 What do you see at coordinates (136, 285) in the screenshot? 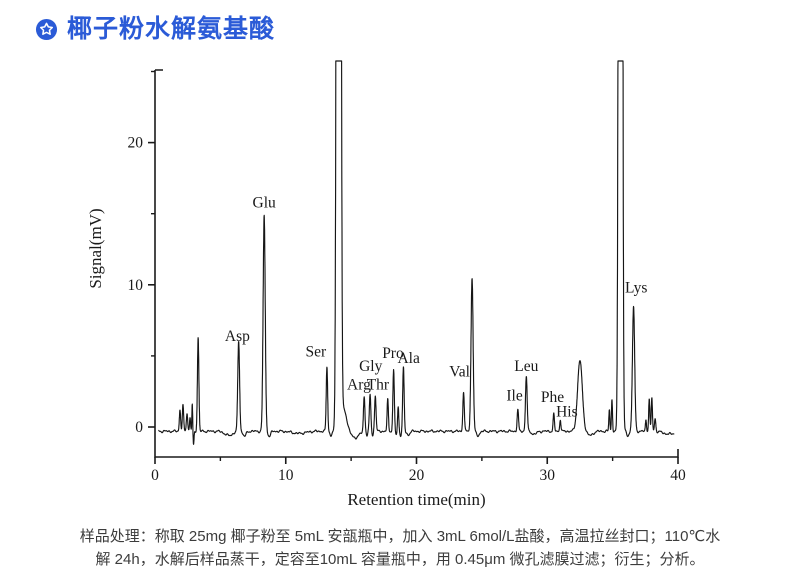
I see `y-tick-label: 10` at bounding box center [136, 285].